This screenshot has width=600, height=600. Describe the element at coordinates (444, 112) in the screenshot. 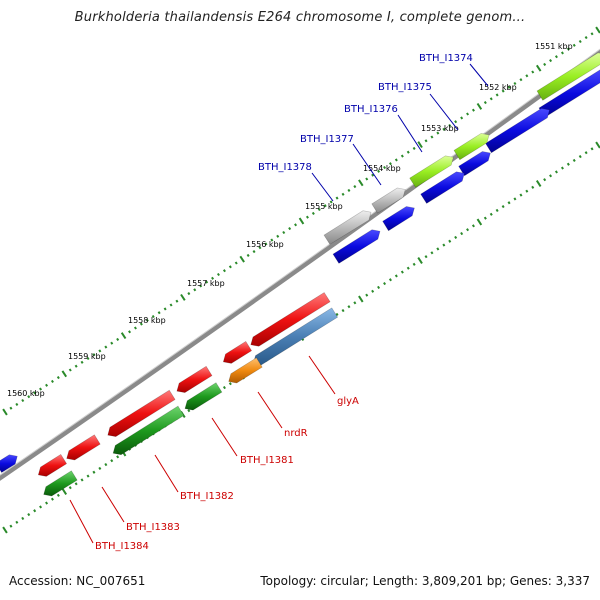

I see `leader-line-bth-i1375` at that location.